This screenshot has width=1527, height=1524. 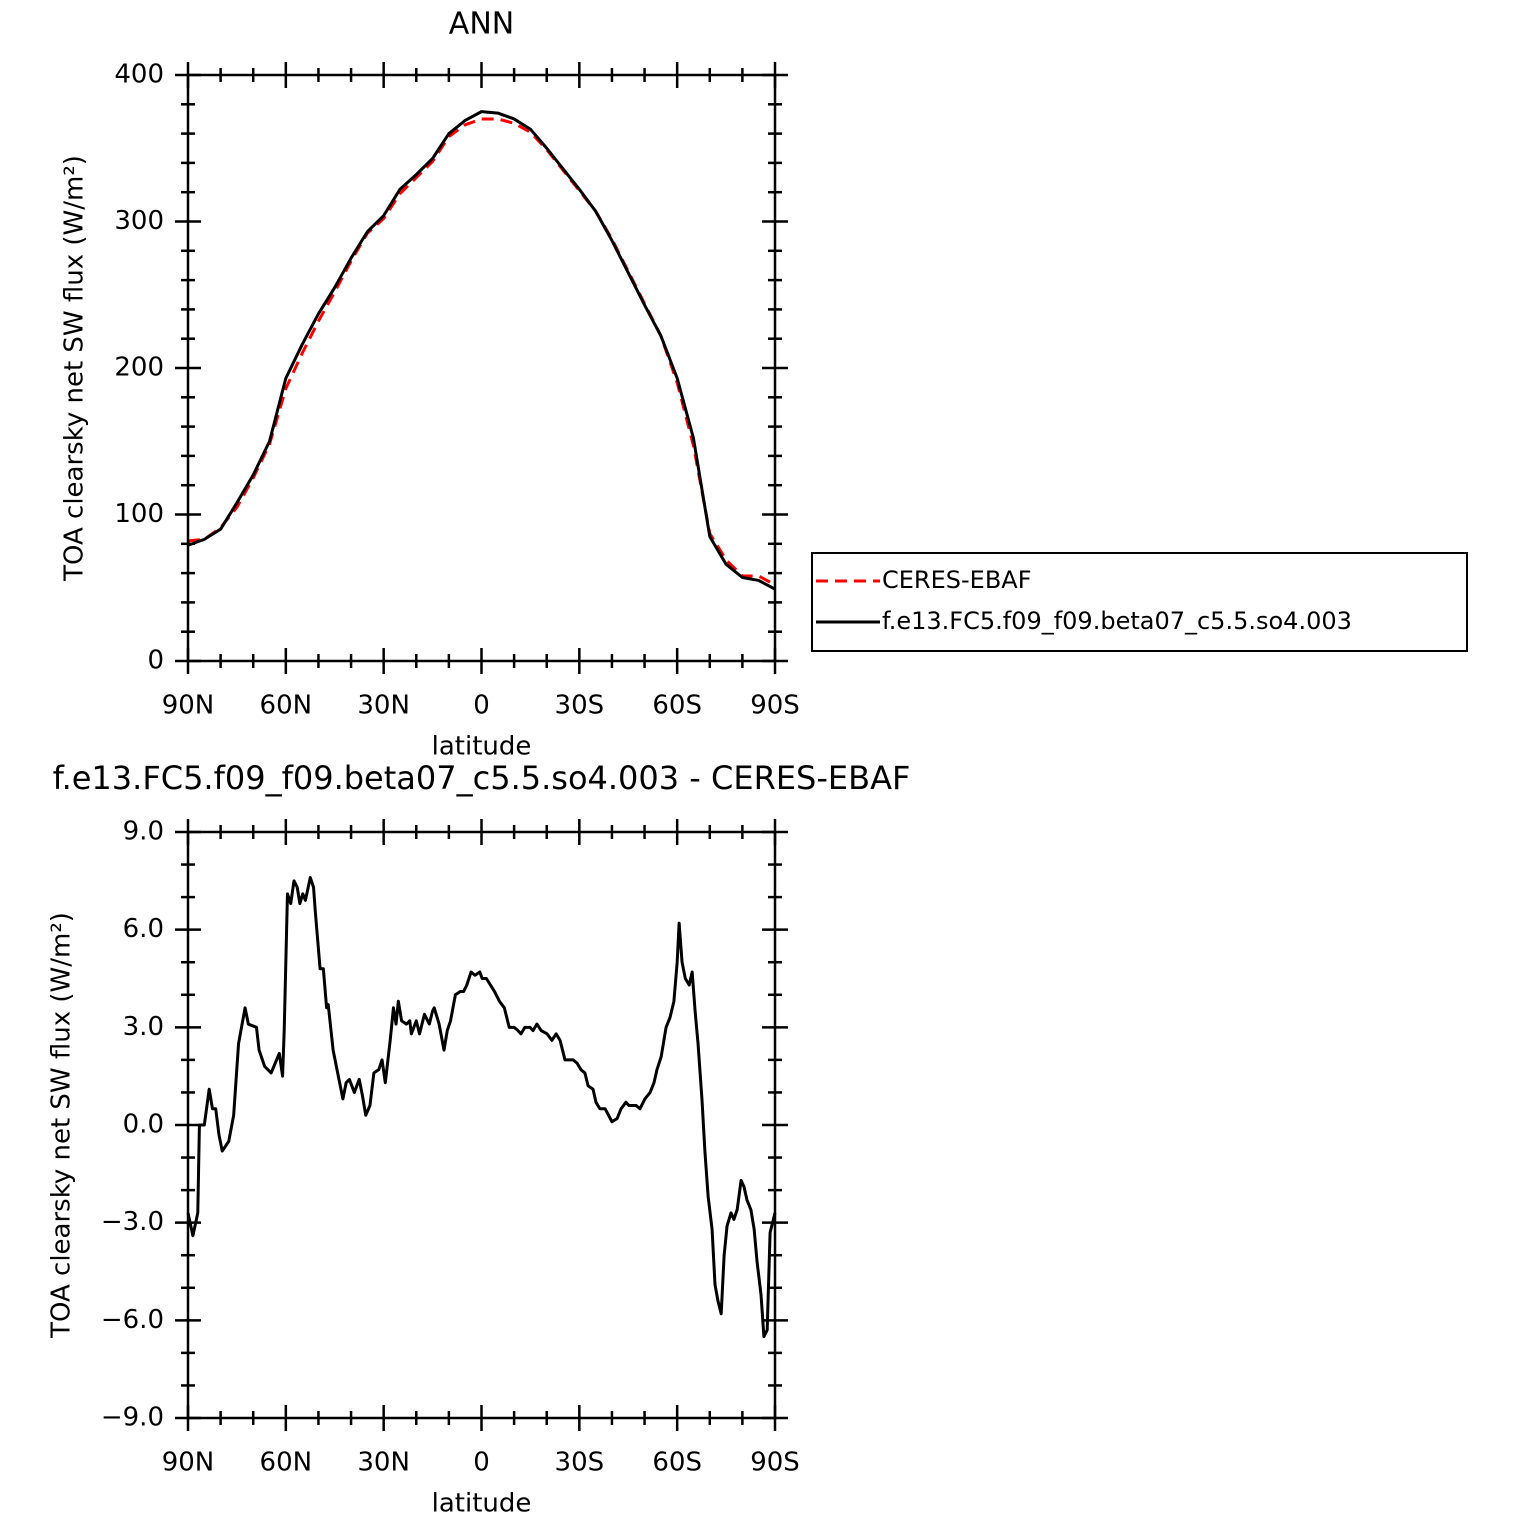 I want to click on y-tick-label: 400, so click(x=139, y=75).